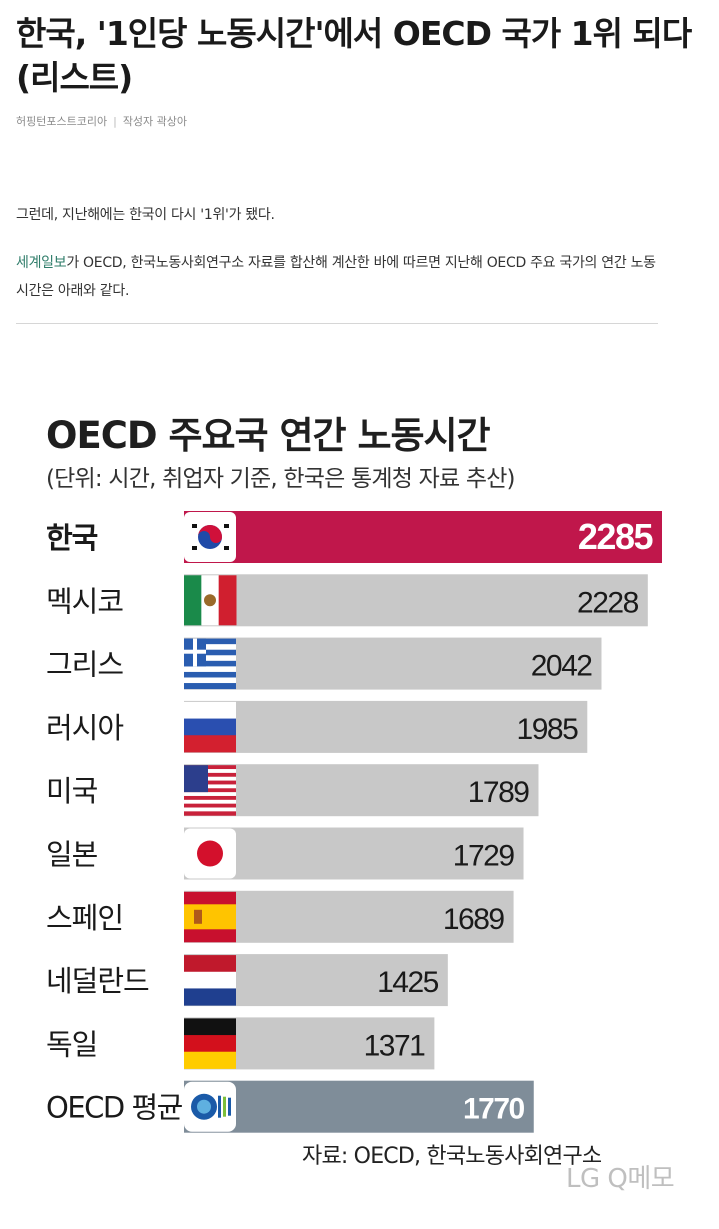  I want to click on chart-row: 그리스 2042, so click(324, 663).